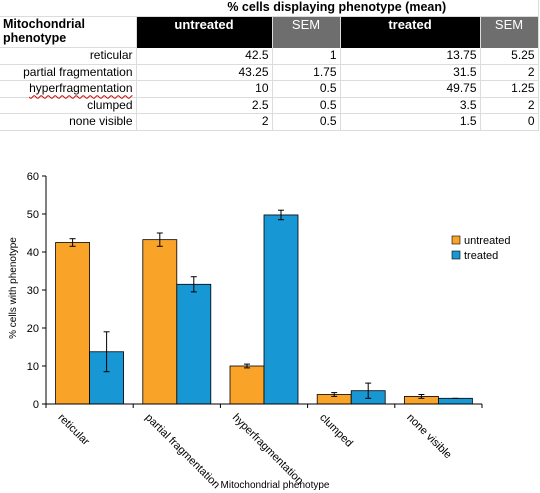 The height and width of the screenshot is (493, 540). I want to click on table-row: clumped 2.5 0.5 3.5 2, so click(269, 105).